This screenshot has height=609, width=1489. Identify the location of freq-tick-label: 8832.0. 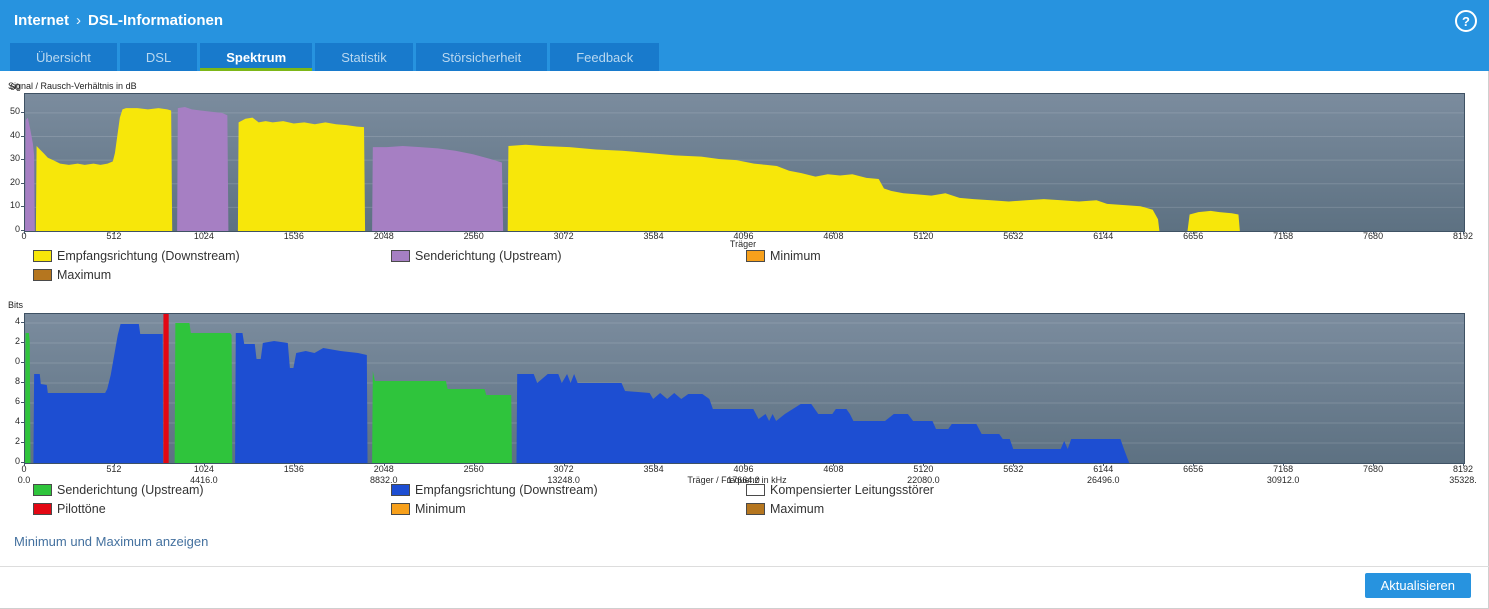
(383, 480).